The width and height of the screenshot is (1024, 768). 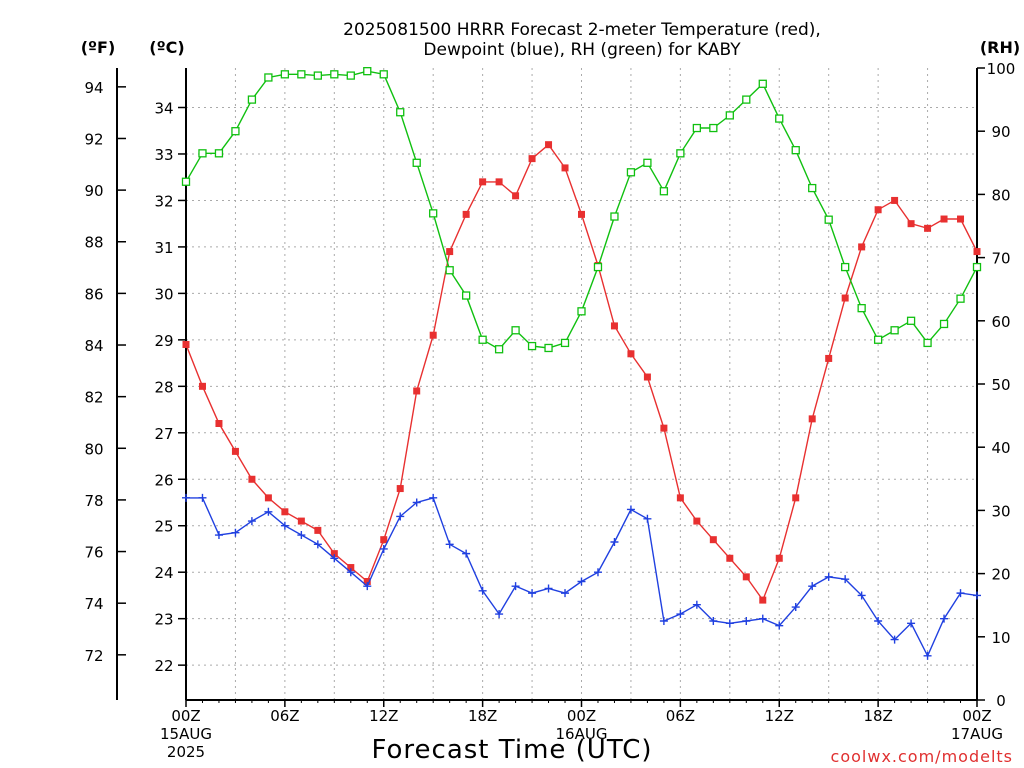 I want to click on celsius-tick-label: 26, so click(x=163, y=480).